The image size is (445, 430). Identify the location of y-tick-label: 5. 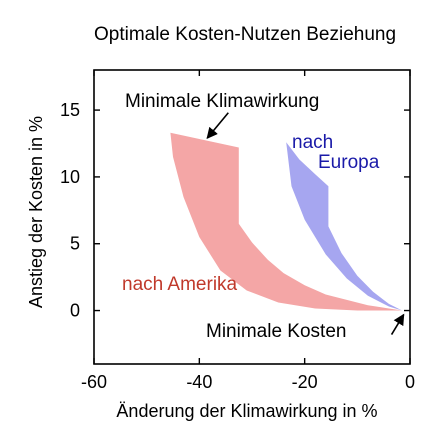
(75, 244).